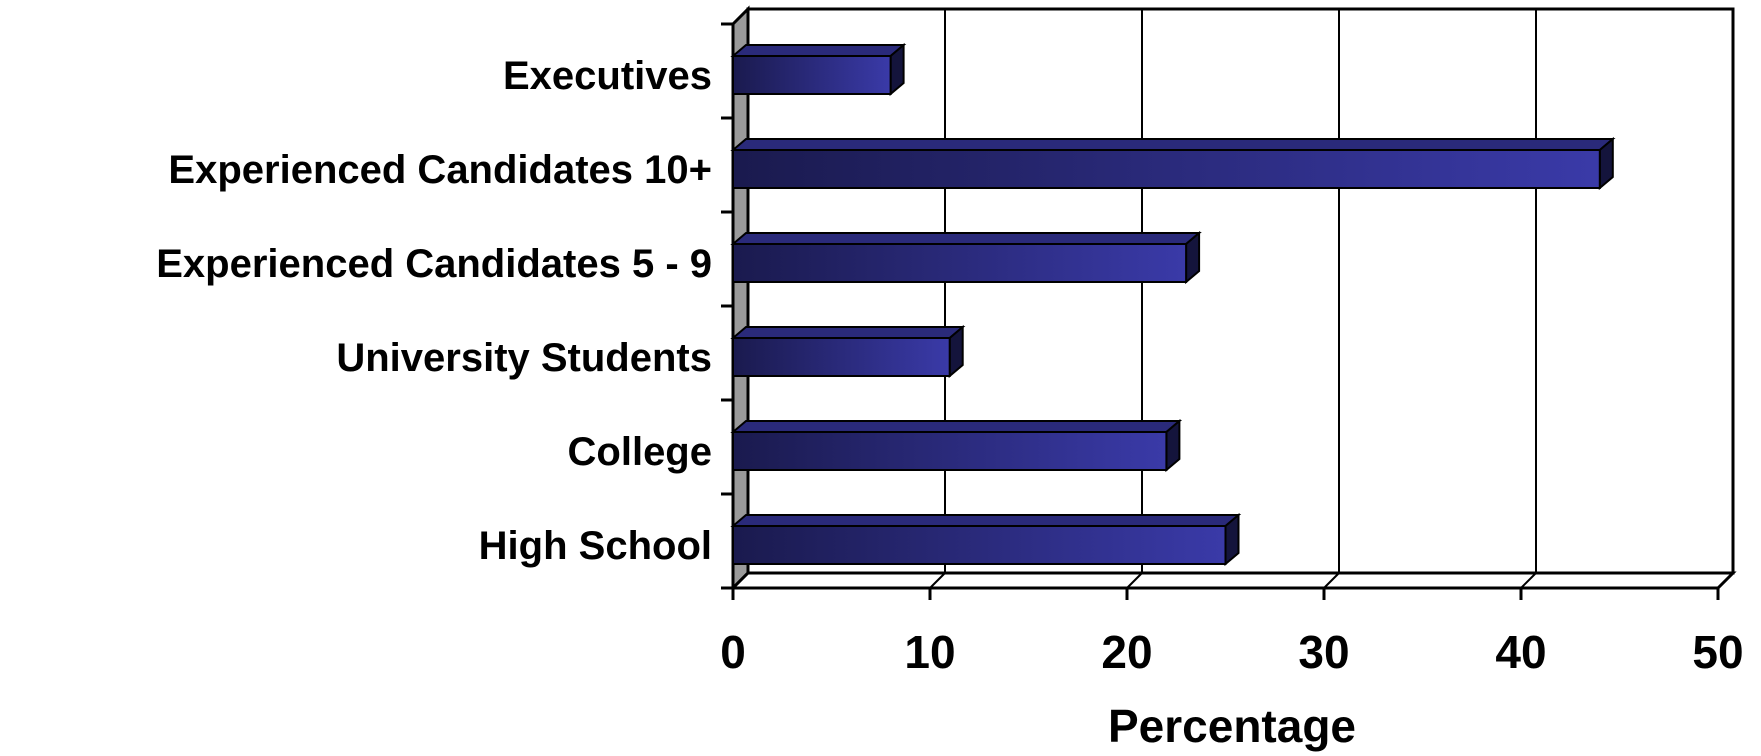 This screenshot has height=756, width=1761. Describe the element at coordinates (434, 264) in the screenshot. I see `category-label: Experienced Candidates 5 - 9` at that location.